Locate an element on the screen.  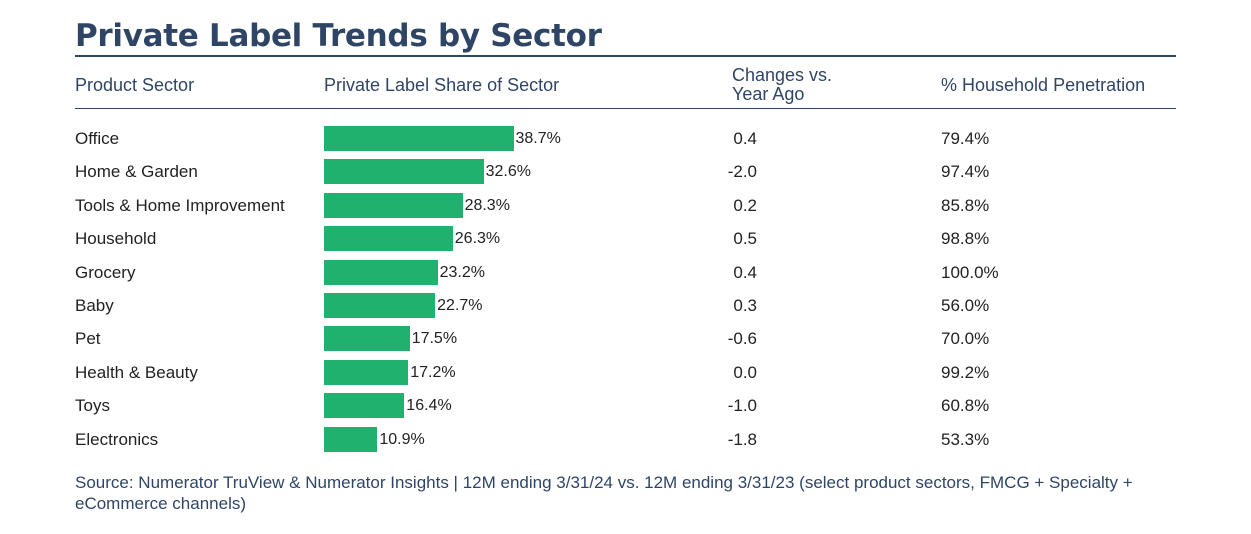
table-row: Electronics 10.9% -1.8 53.3% is located at coordinates (625, 439).